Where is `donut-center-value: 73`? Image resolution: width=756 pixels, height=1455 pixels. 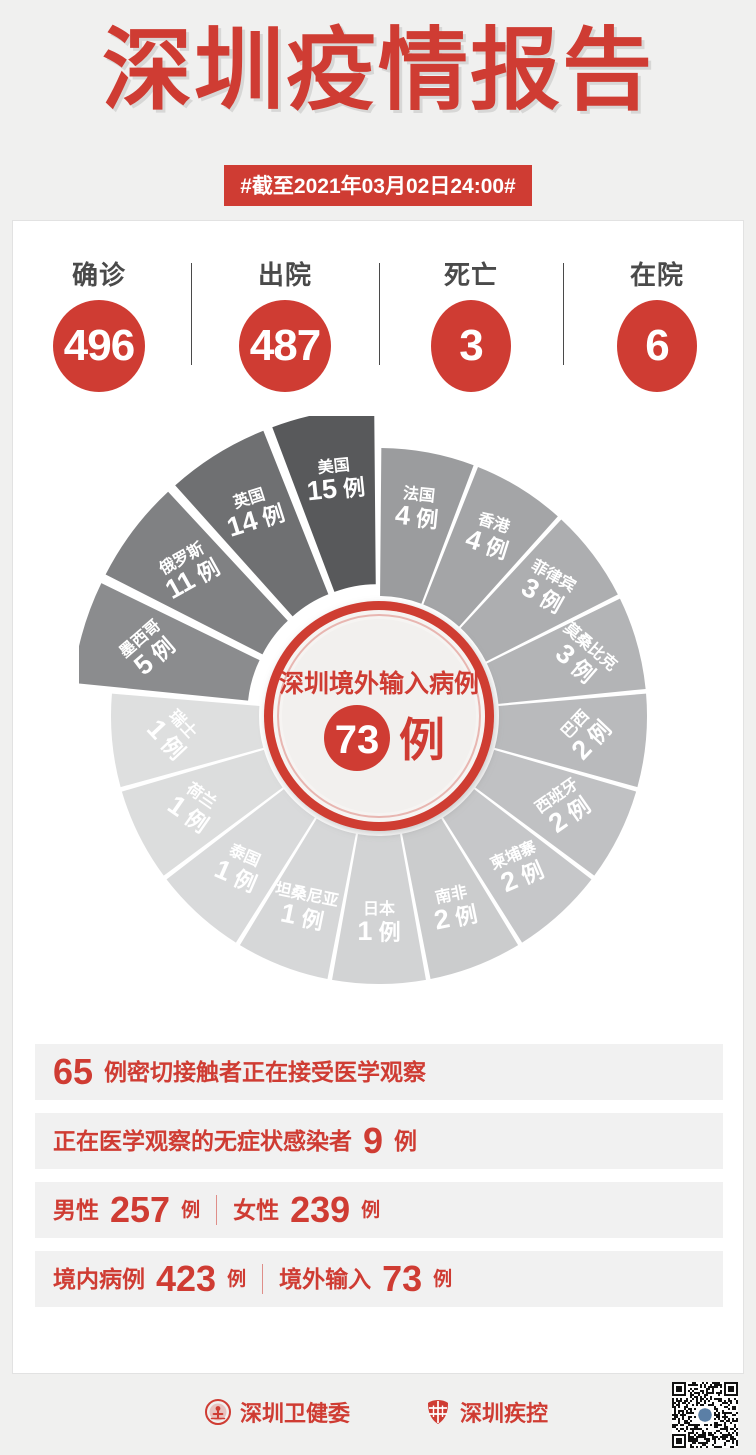 donut-center-value: 73 is located at coordinates (357, 740).